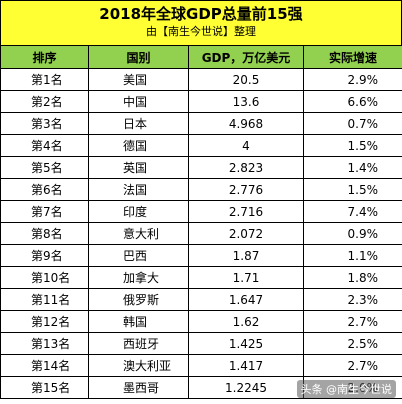  Describe the element at coordinates (246, 211) in the screenshot. I see `table-cell: 2.716` at that location.